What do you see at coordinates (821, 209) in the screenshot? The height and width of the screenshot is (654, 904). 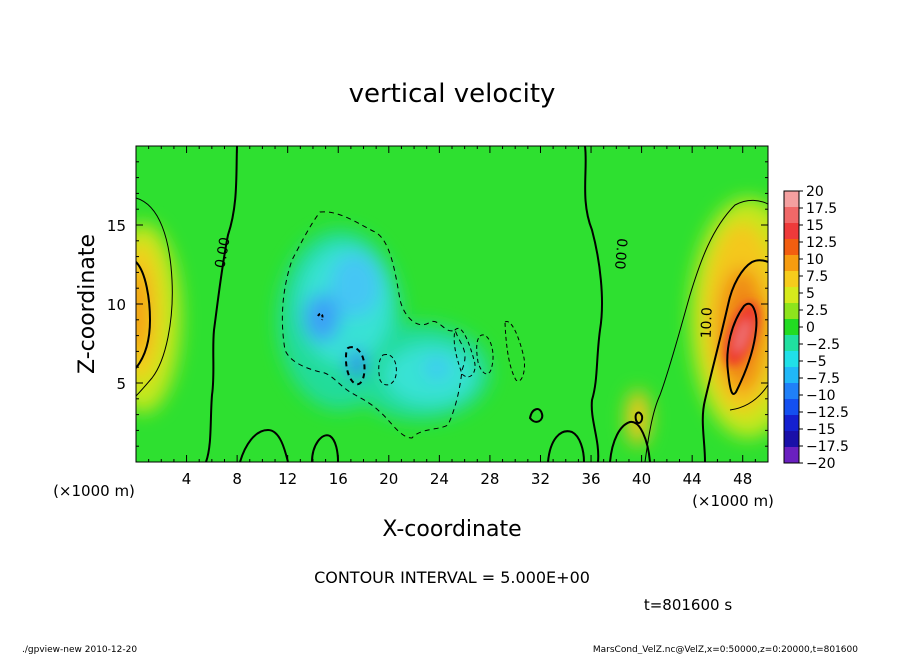 I see `colorbar-label: 17.5` at bounding box center [821, 209].